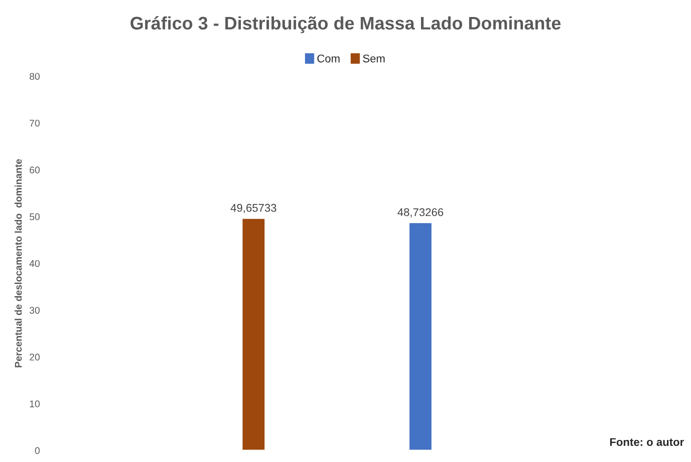 Image resolution: width=691 pixels, height=462 pixels. Describe the element at coordinates (253, 209) in the screenshot. I see `data-label: 49,65733` at that location.